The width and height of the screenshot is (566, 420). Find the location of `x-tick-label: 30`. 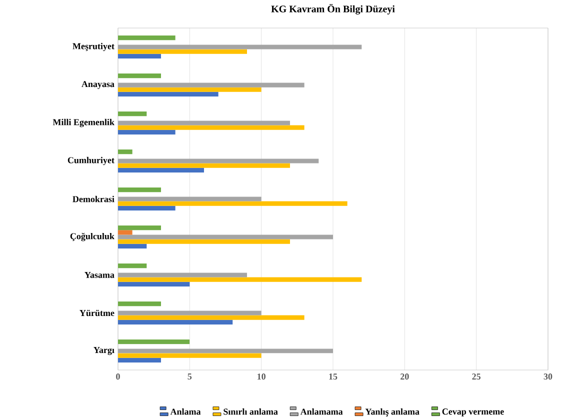

x-tick-label: 30 is located at coordinates (548, 376).